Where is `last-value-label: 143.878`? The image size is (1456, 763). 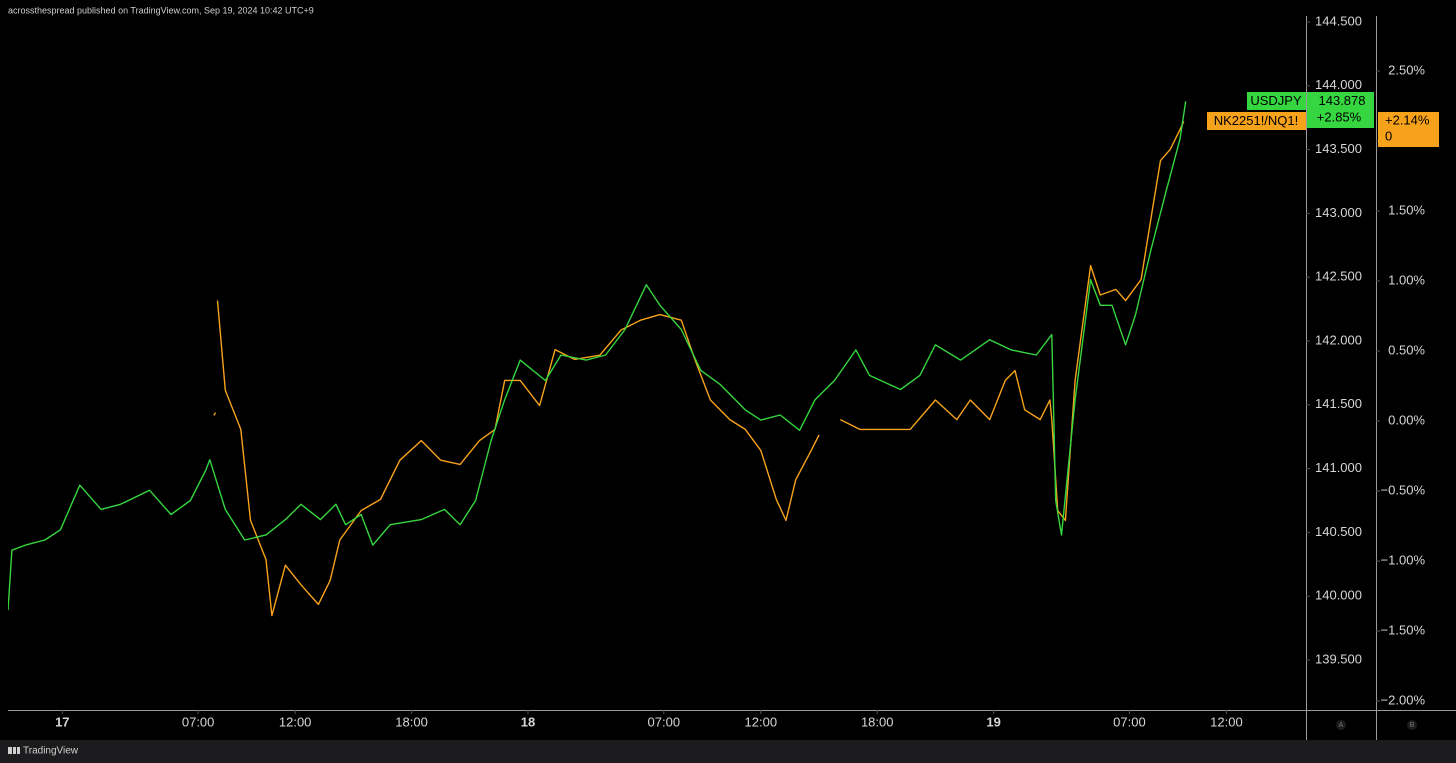 last-value-label: 143.878 is located at coordinates (1342, 100).